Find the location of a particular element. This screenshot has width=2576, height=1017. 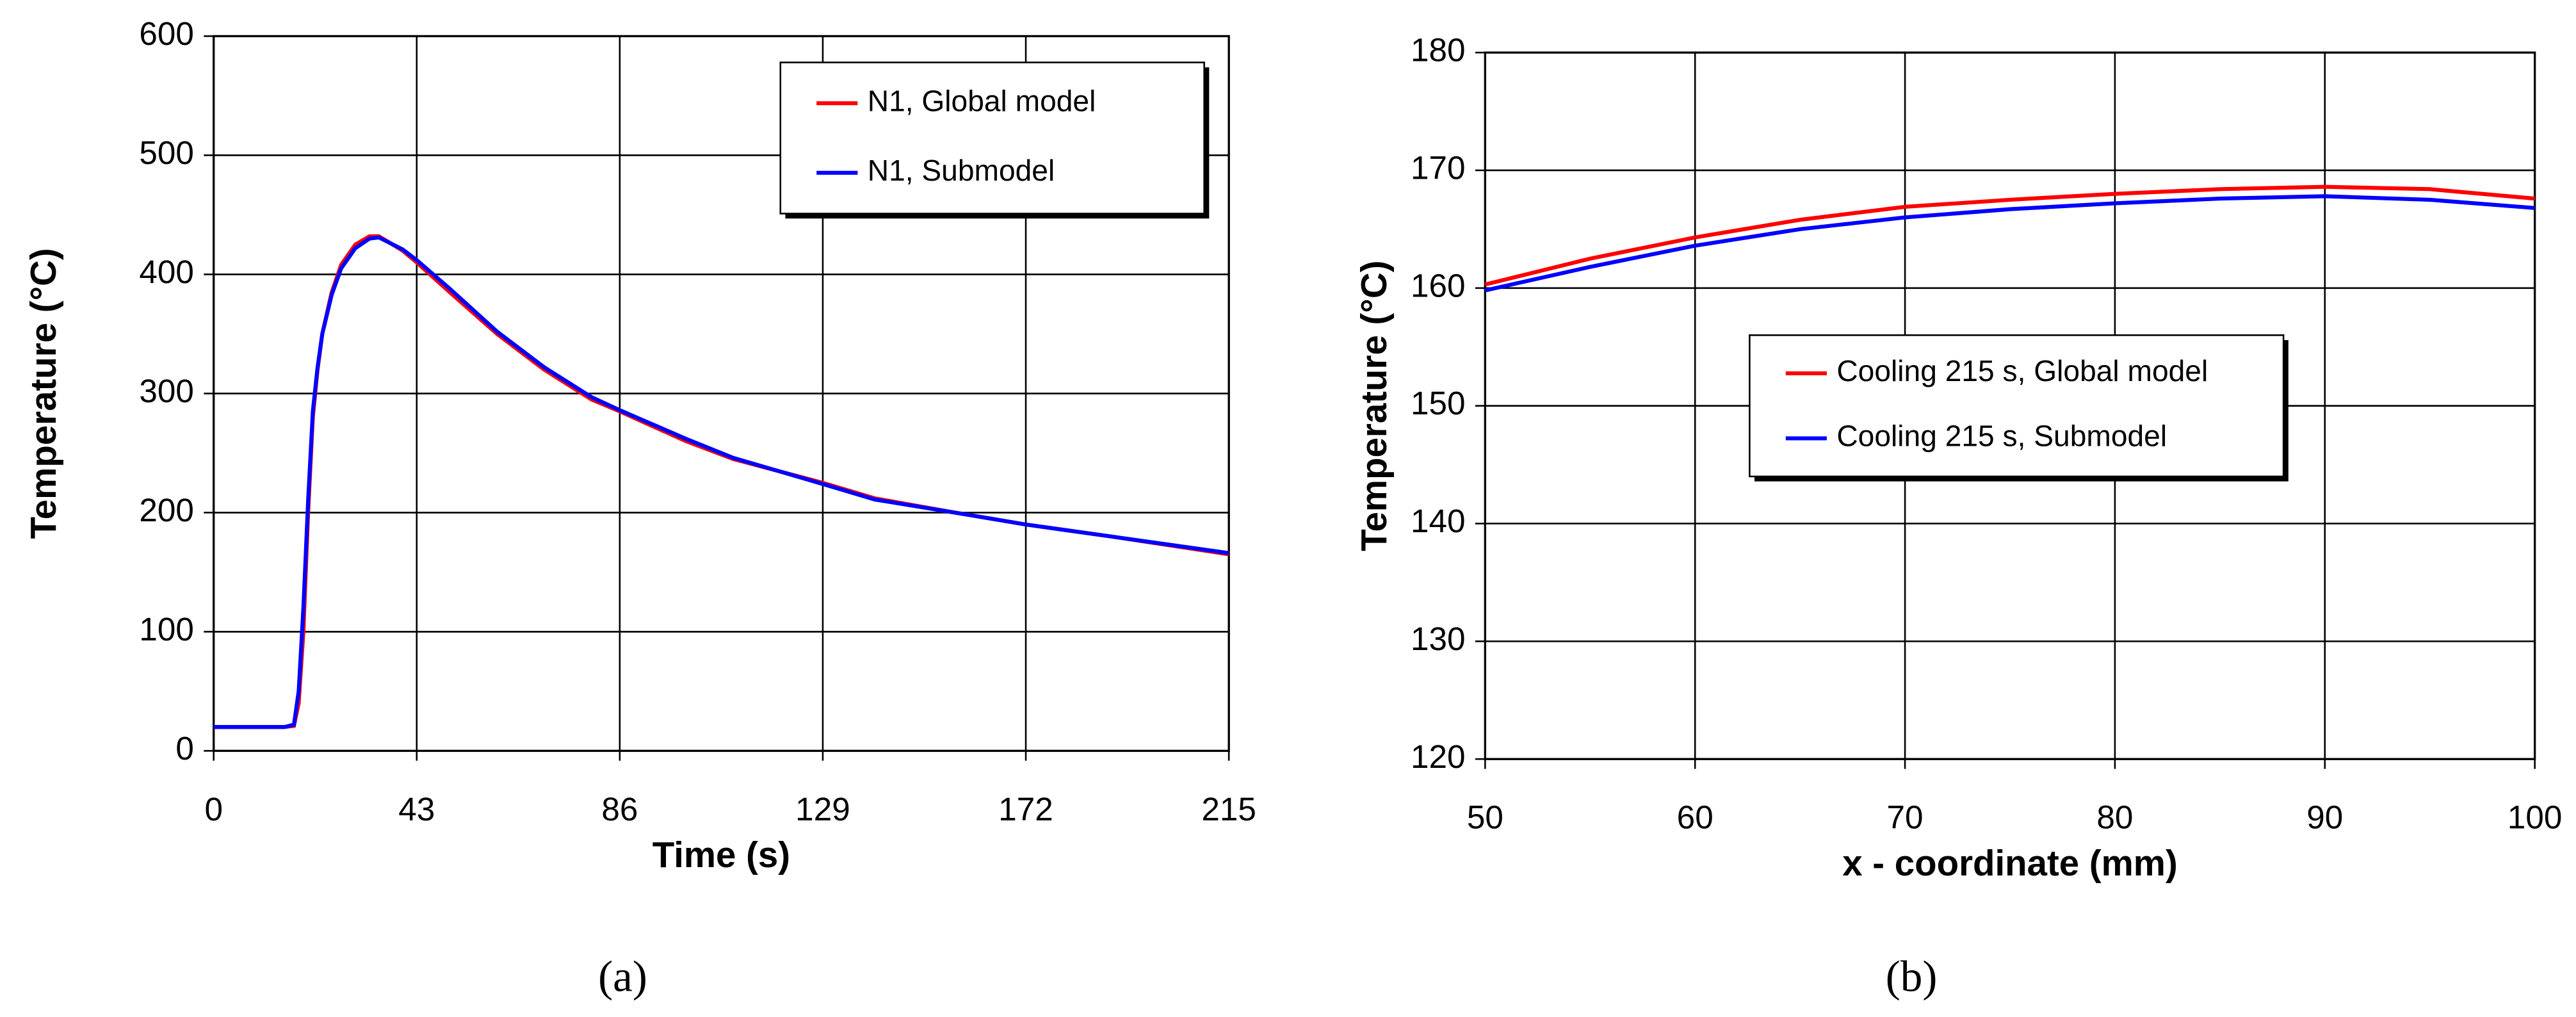

x-axis-label: Time (s) is located at coordinates (721, 854).